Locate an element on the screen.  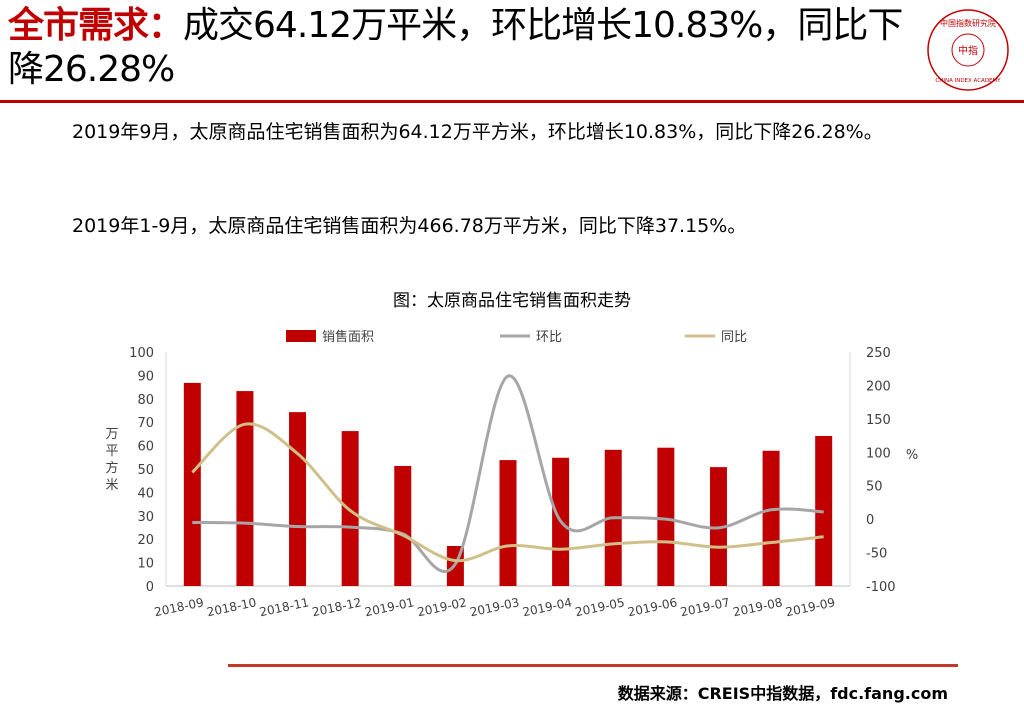
right-tick-label: -50 is located at coordinates (876, 554).